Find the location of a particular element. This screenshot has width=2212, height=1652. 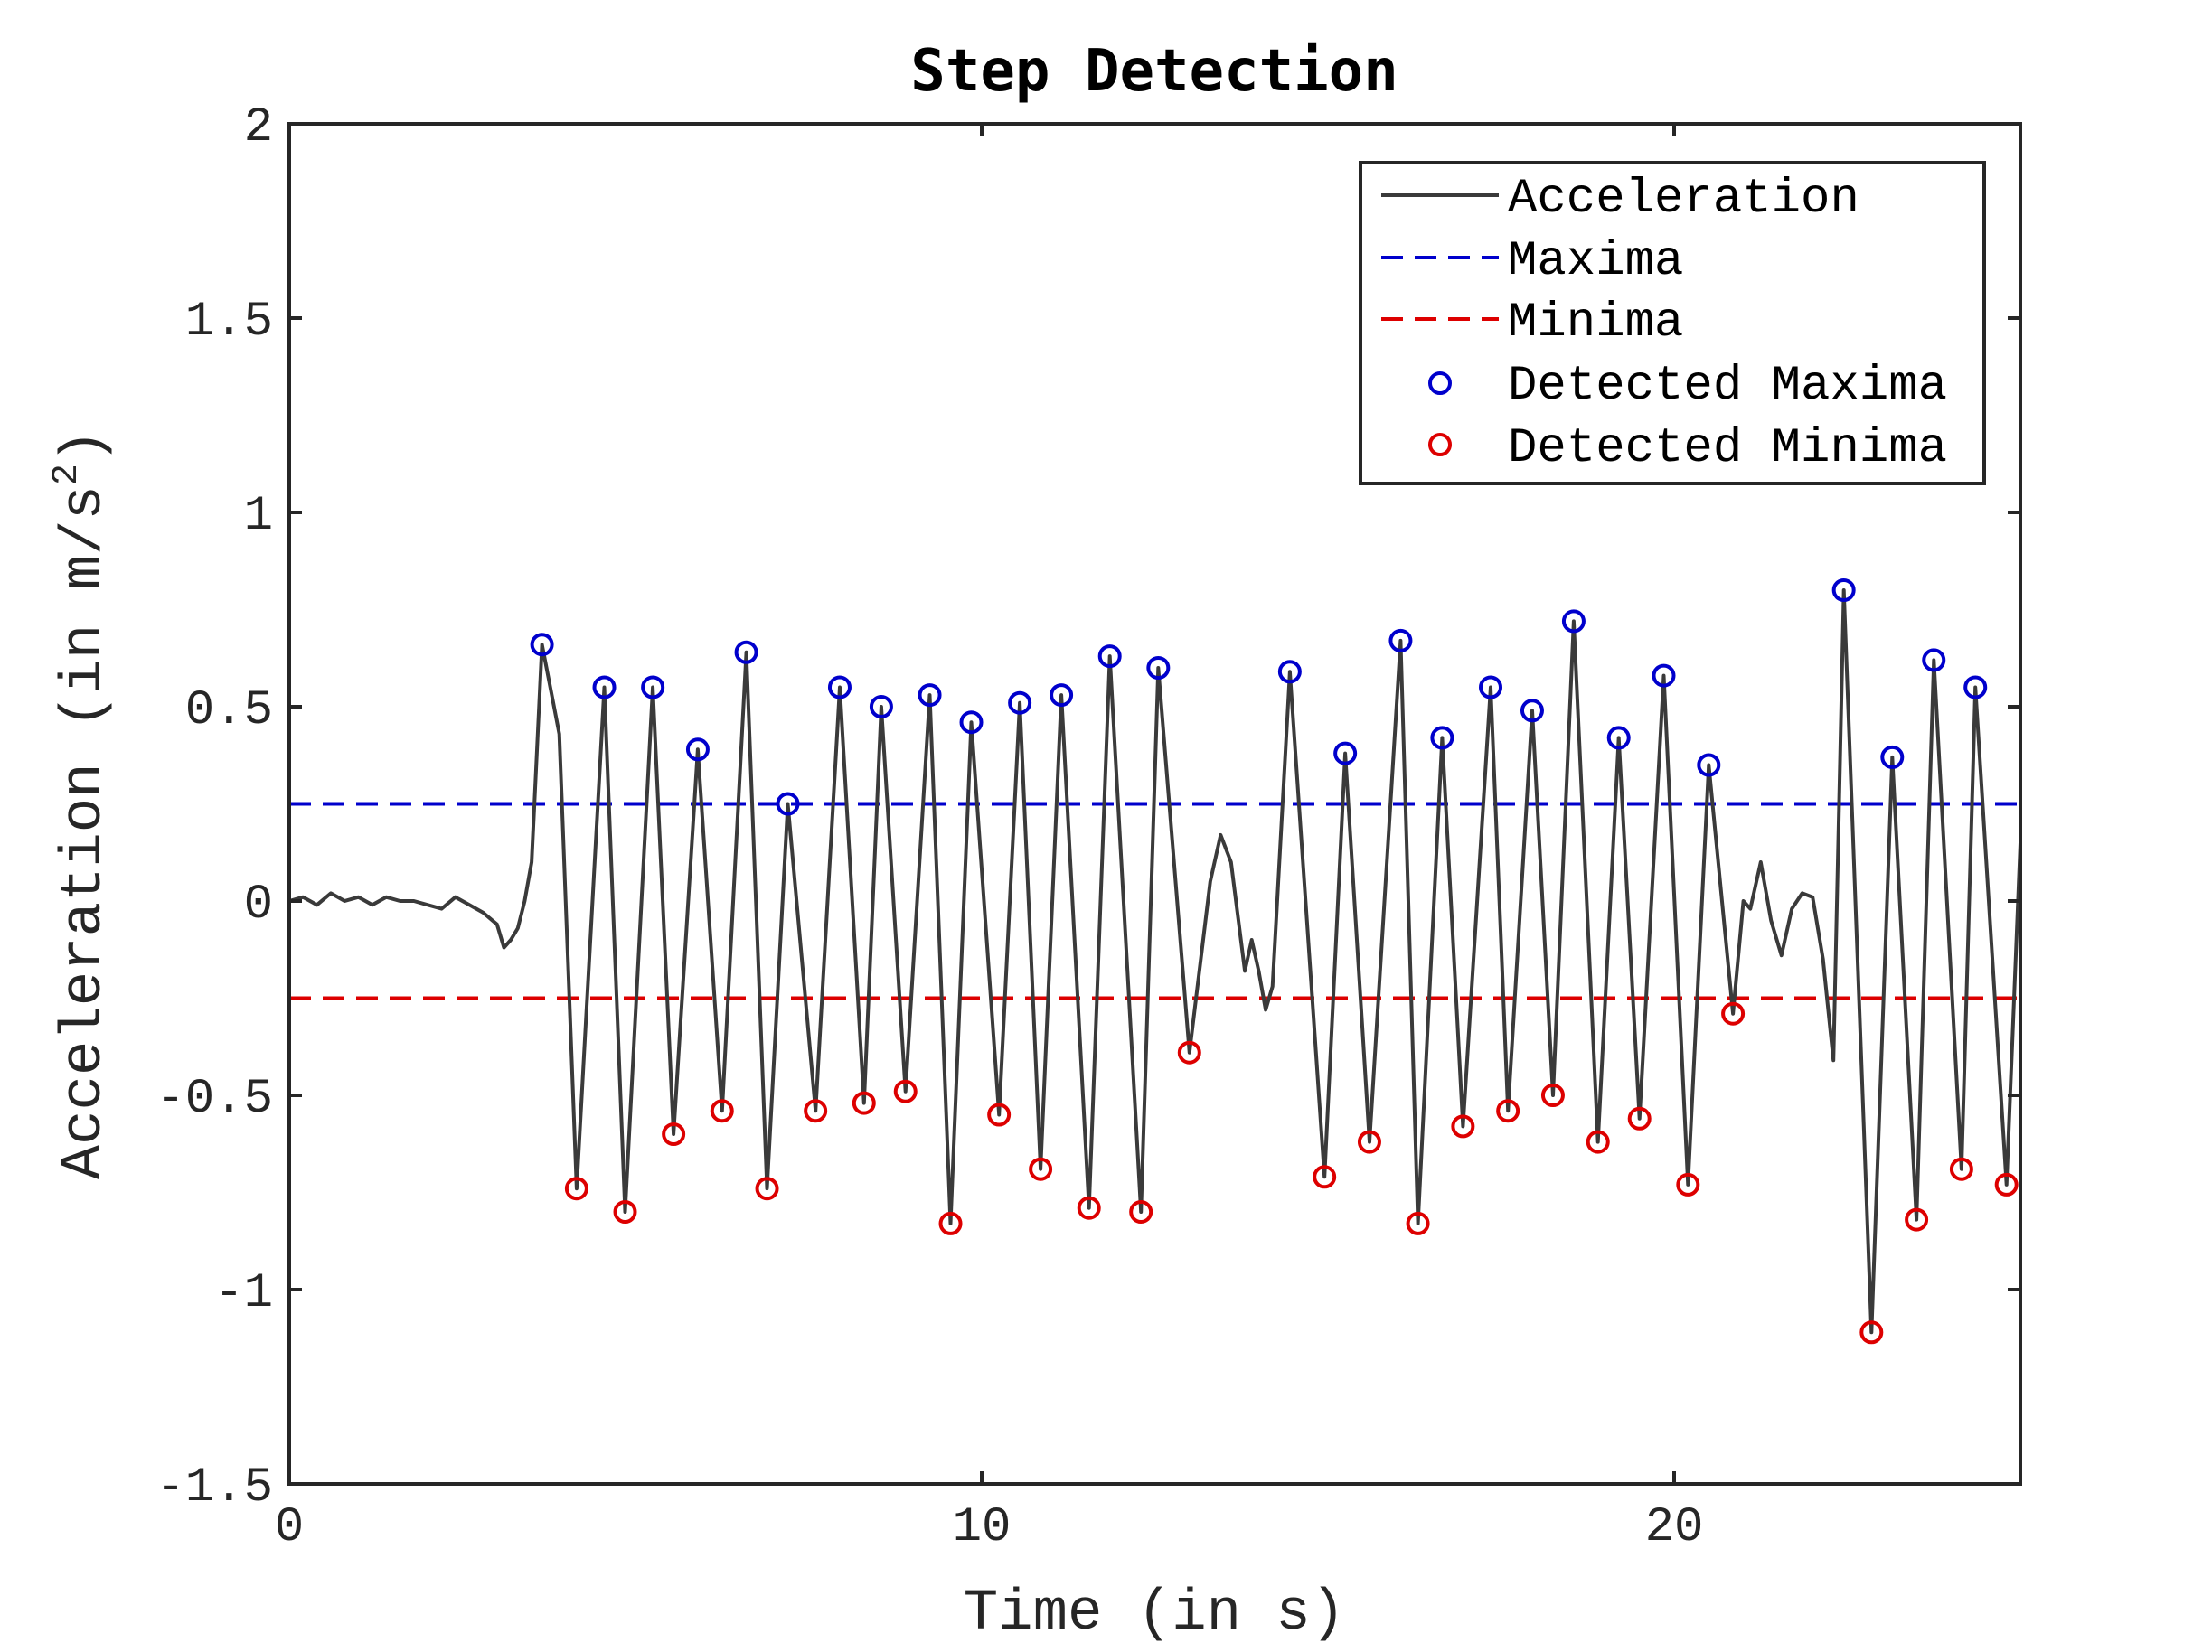

legend-detected-minima-label: Detected Minima is located at coordinates (1727, 448).